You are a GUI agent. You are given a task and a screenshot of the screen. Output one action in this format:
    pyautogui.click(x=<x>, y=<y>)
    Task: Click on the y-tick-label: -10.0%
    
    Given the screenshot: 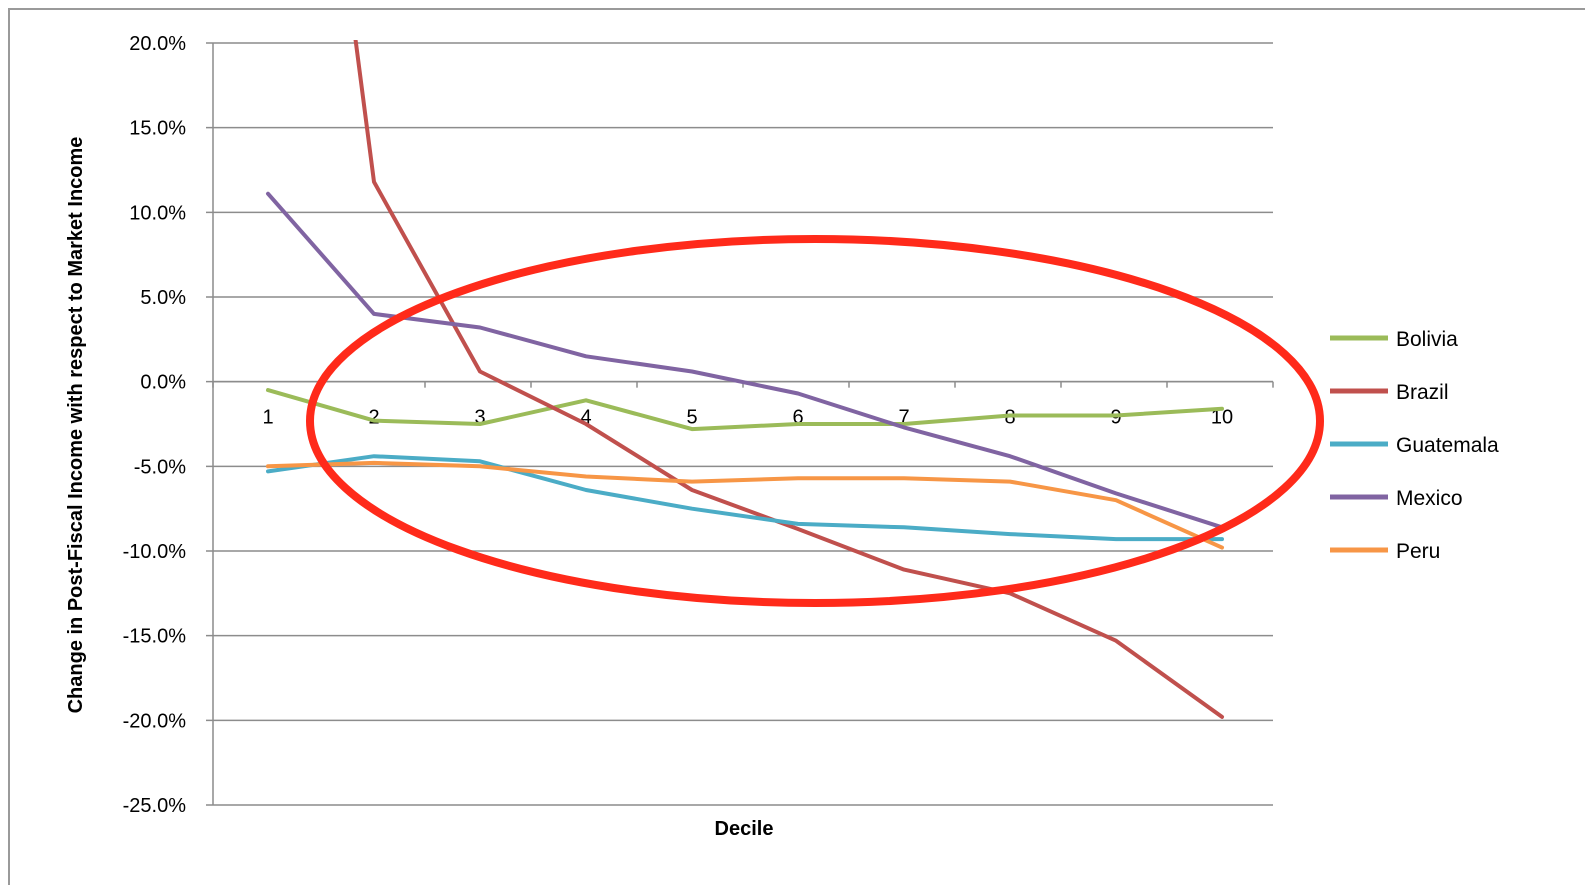 What is the action you would take?
    pyautogui.click(x=155, y=552)
    